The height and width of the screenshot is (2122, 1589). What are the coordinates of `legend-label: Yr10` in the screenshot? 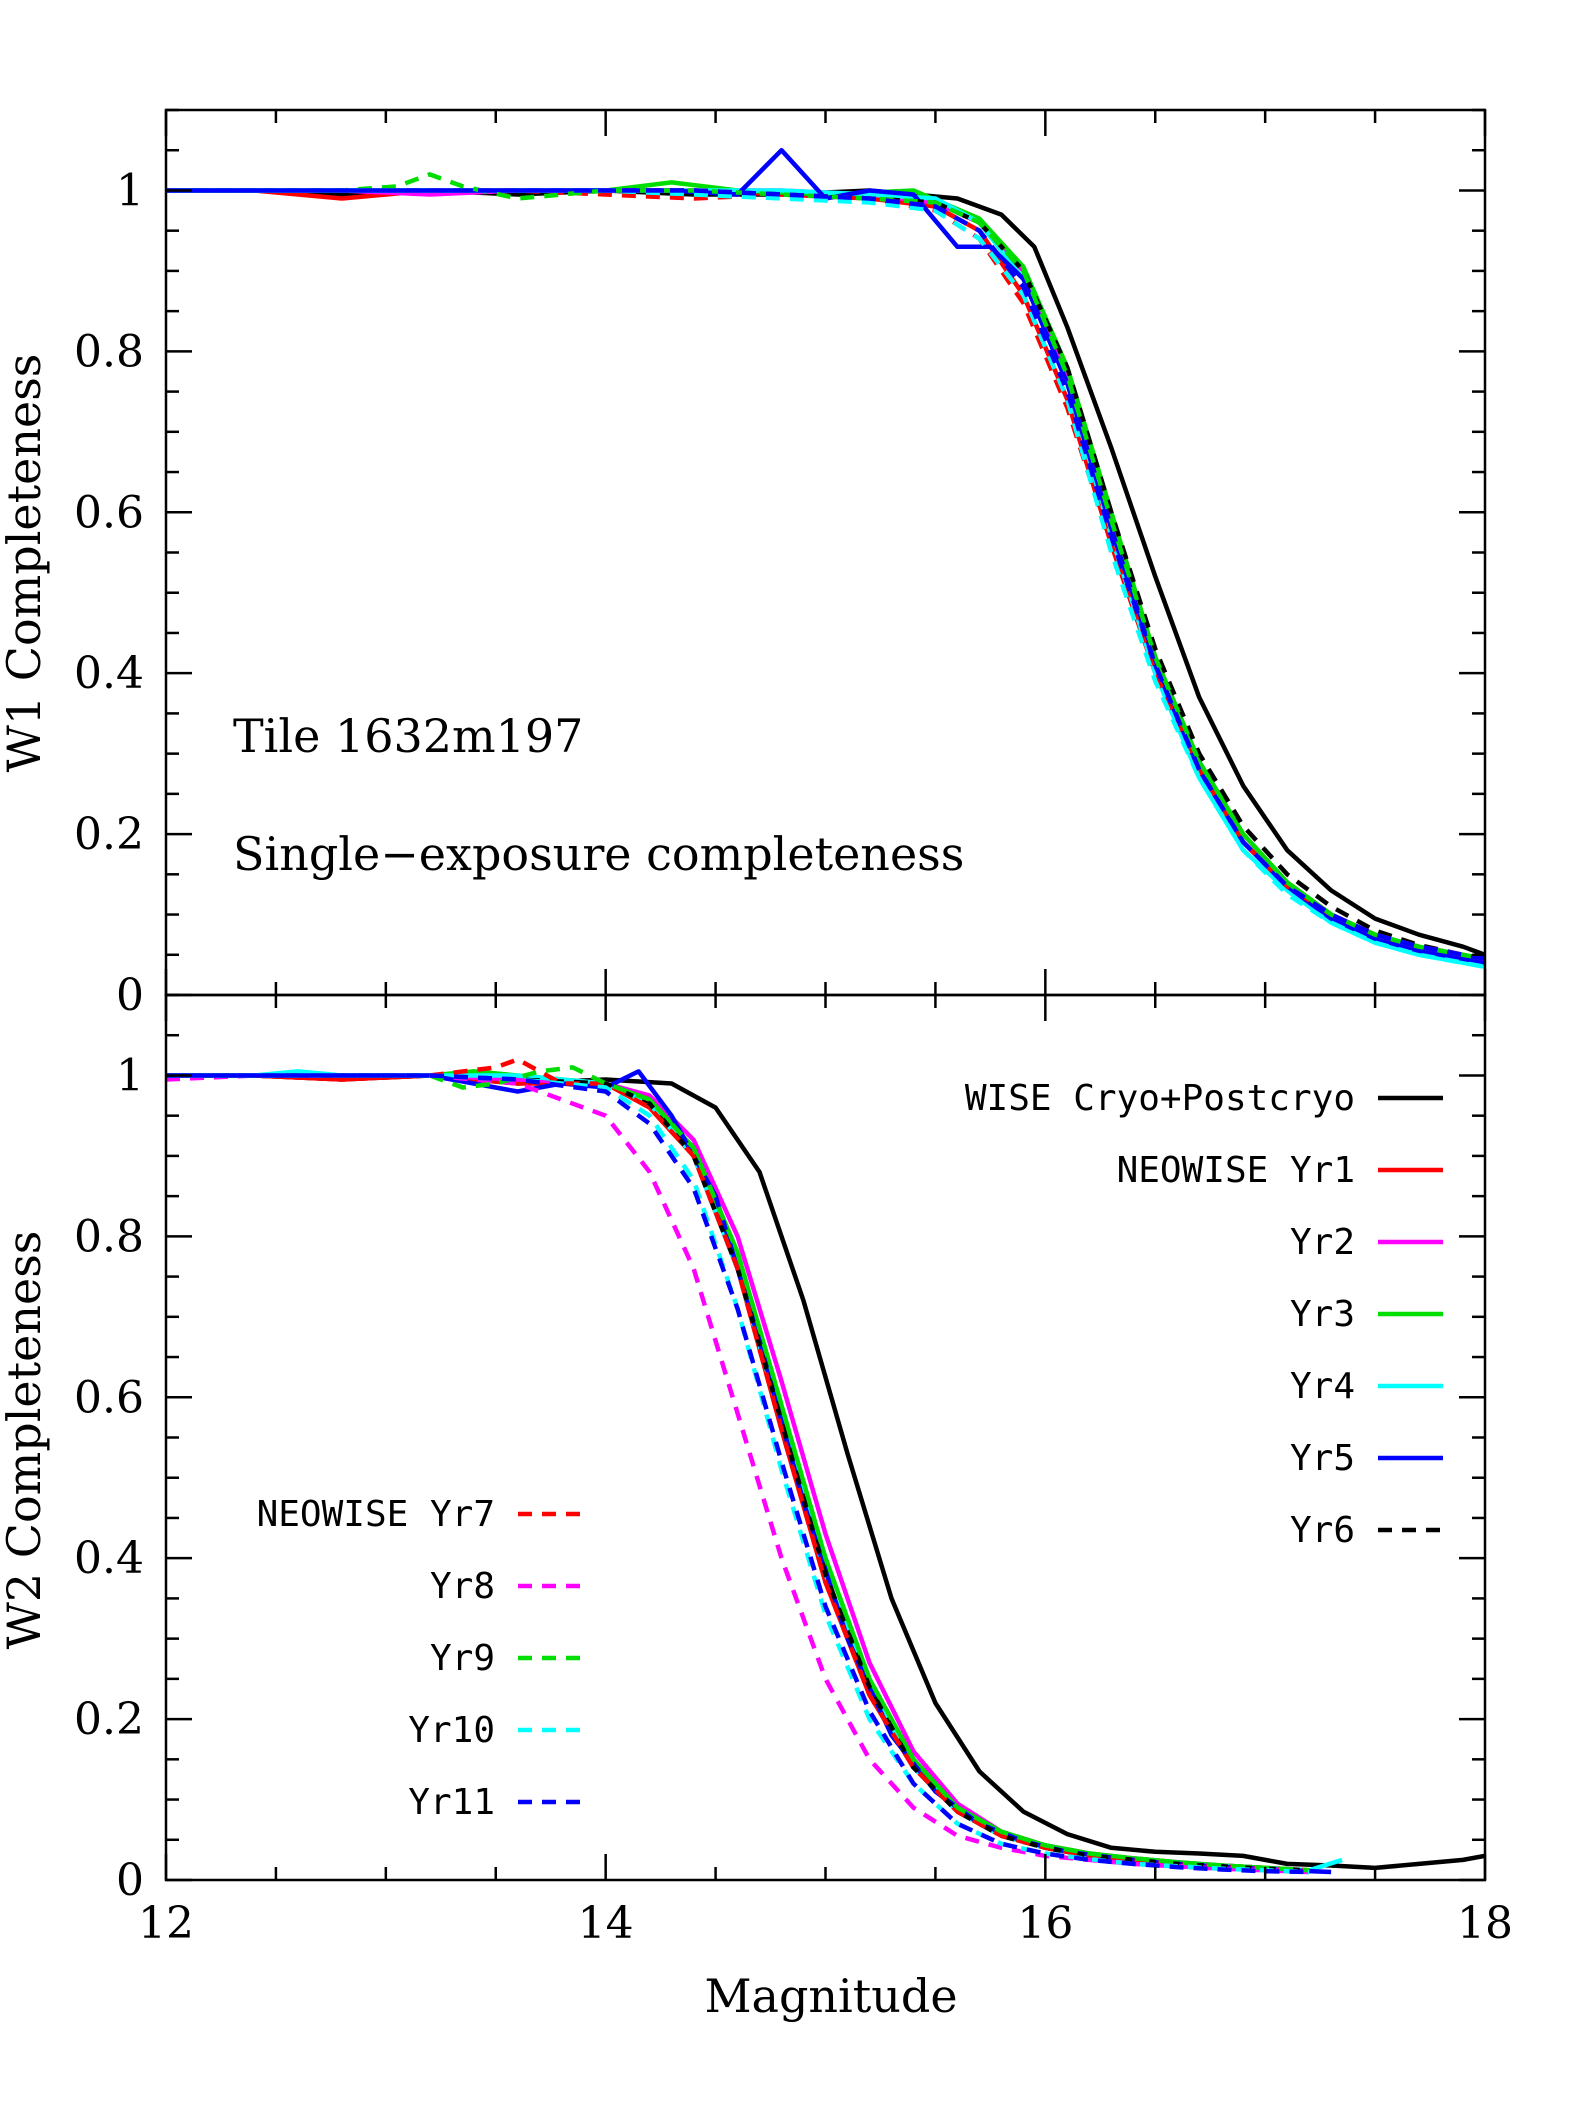 It's located at (451, 1730).